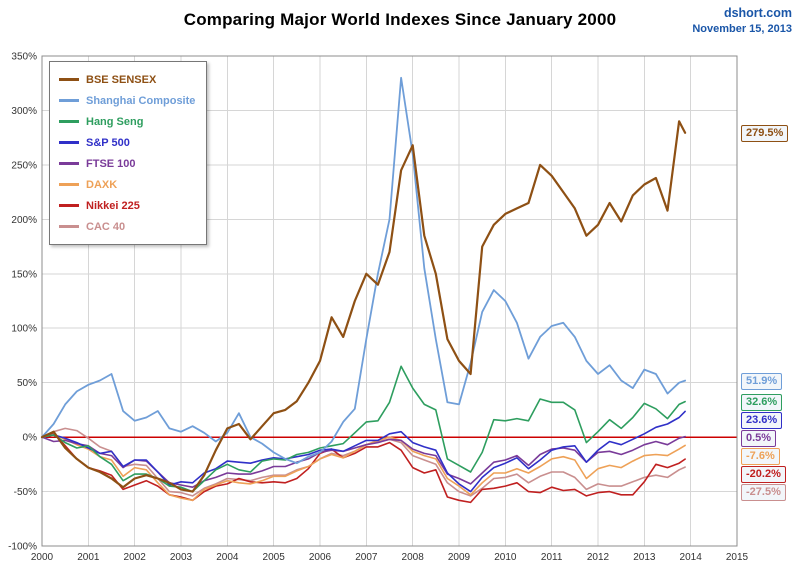 The height and width of the screenshot is (581, 800). I want to click on end-value-label: 279.5%, so click(765, 133).